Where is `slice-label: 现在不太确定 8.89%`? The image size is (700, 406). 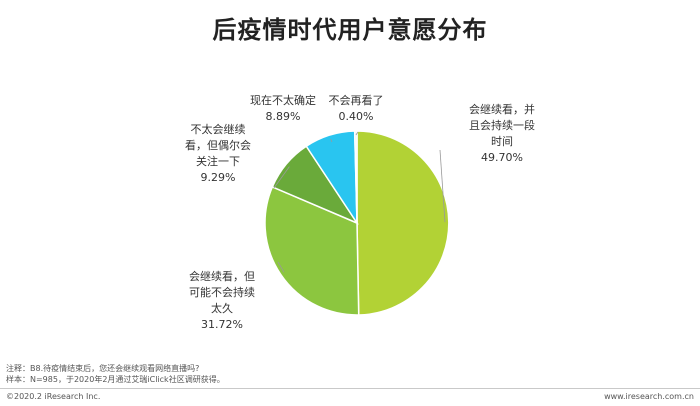 slice-label: 现在不太确定 8.89% is located at coordinates (283, 108).